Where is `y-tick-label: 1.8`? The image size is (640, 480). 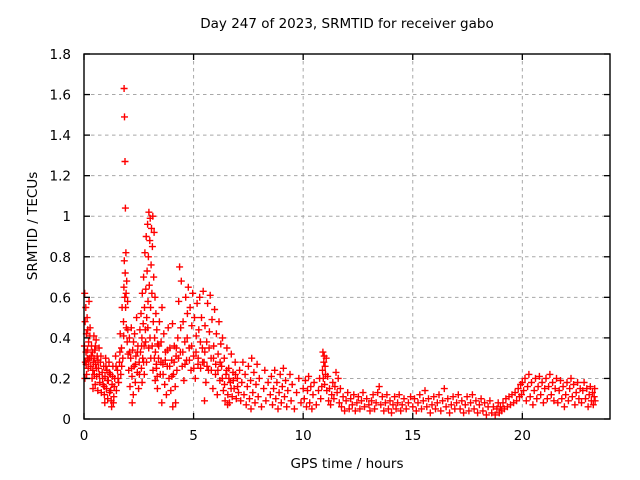 y-tick-label: 1.8 is located at coordinates (60, 55).